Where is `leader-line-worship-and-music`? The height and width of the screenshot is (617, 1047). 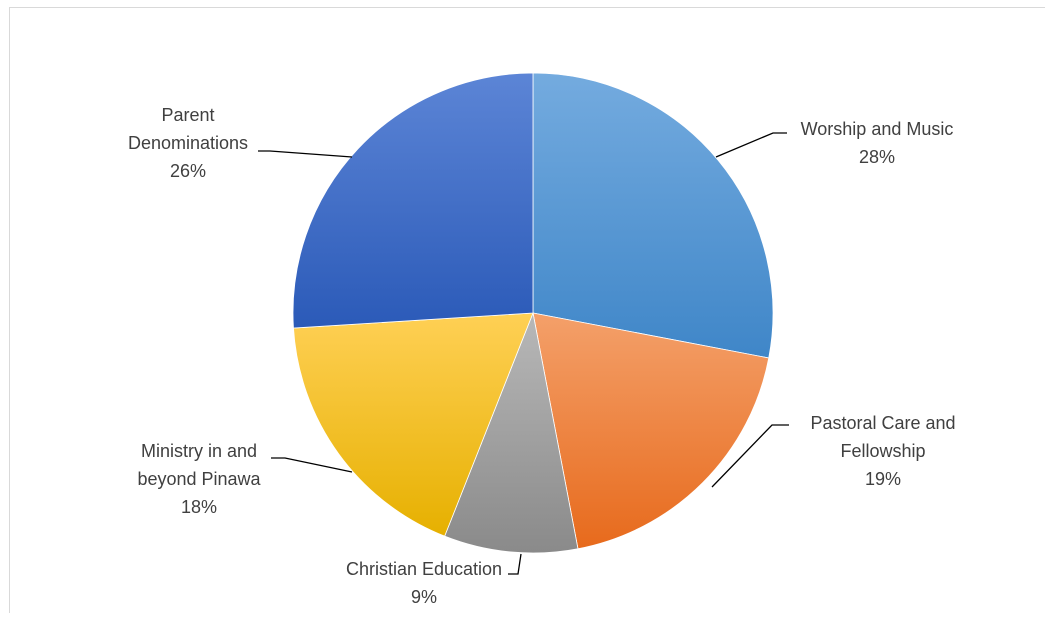
leader-line-worship-and-music is located at coordinates (751, 145).